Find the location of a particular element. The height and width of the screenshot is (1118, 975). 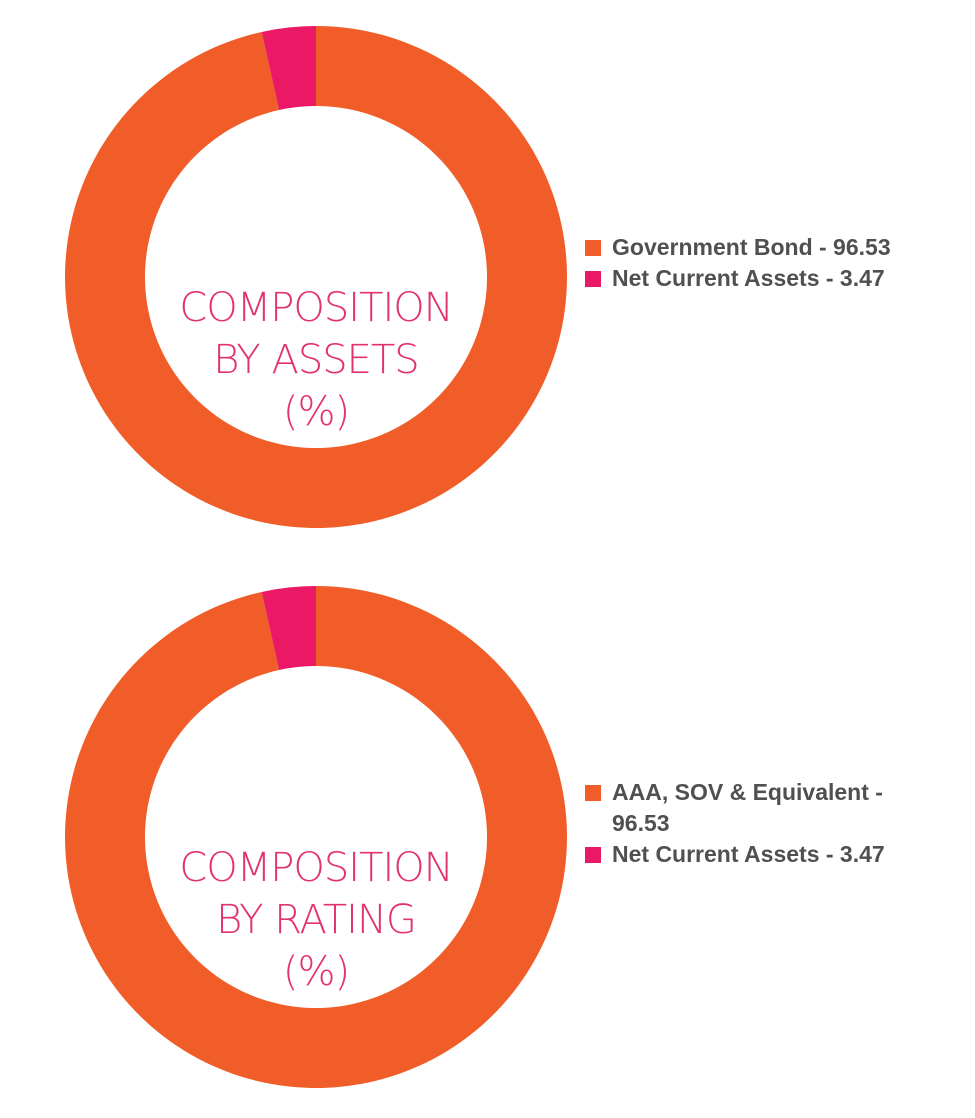

legend-label: Government Bond - 96.53 is located at coordinates (751, 247).